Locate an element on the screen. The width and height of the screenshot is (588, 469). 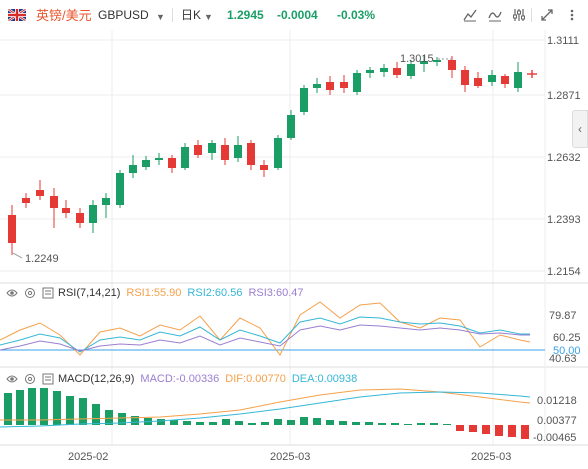
symbol-selector: GBPUSD is located at coordinates (123, 15).